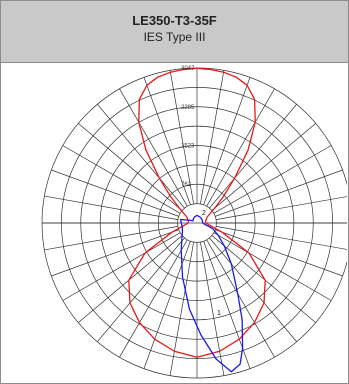 Image resolution: width=349 pixels, height=384 pixels. Describe the element at coordinates (186, 185) in the screenshot. I see `radial-tick-label: 762` at that location.